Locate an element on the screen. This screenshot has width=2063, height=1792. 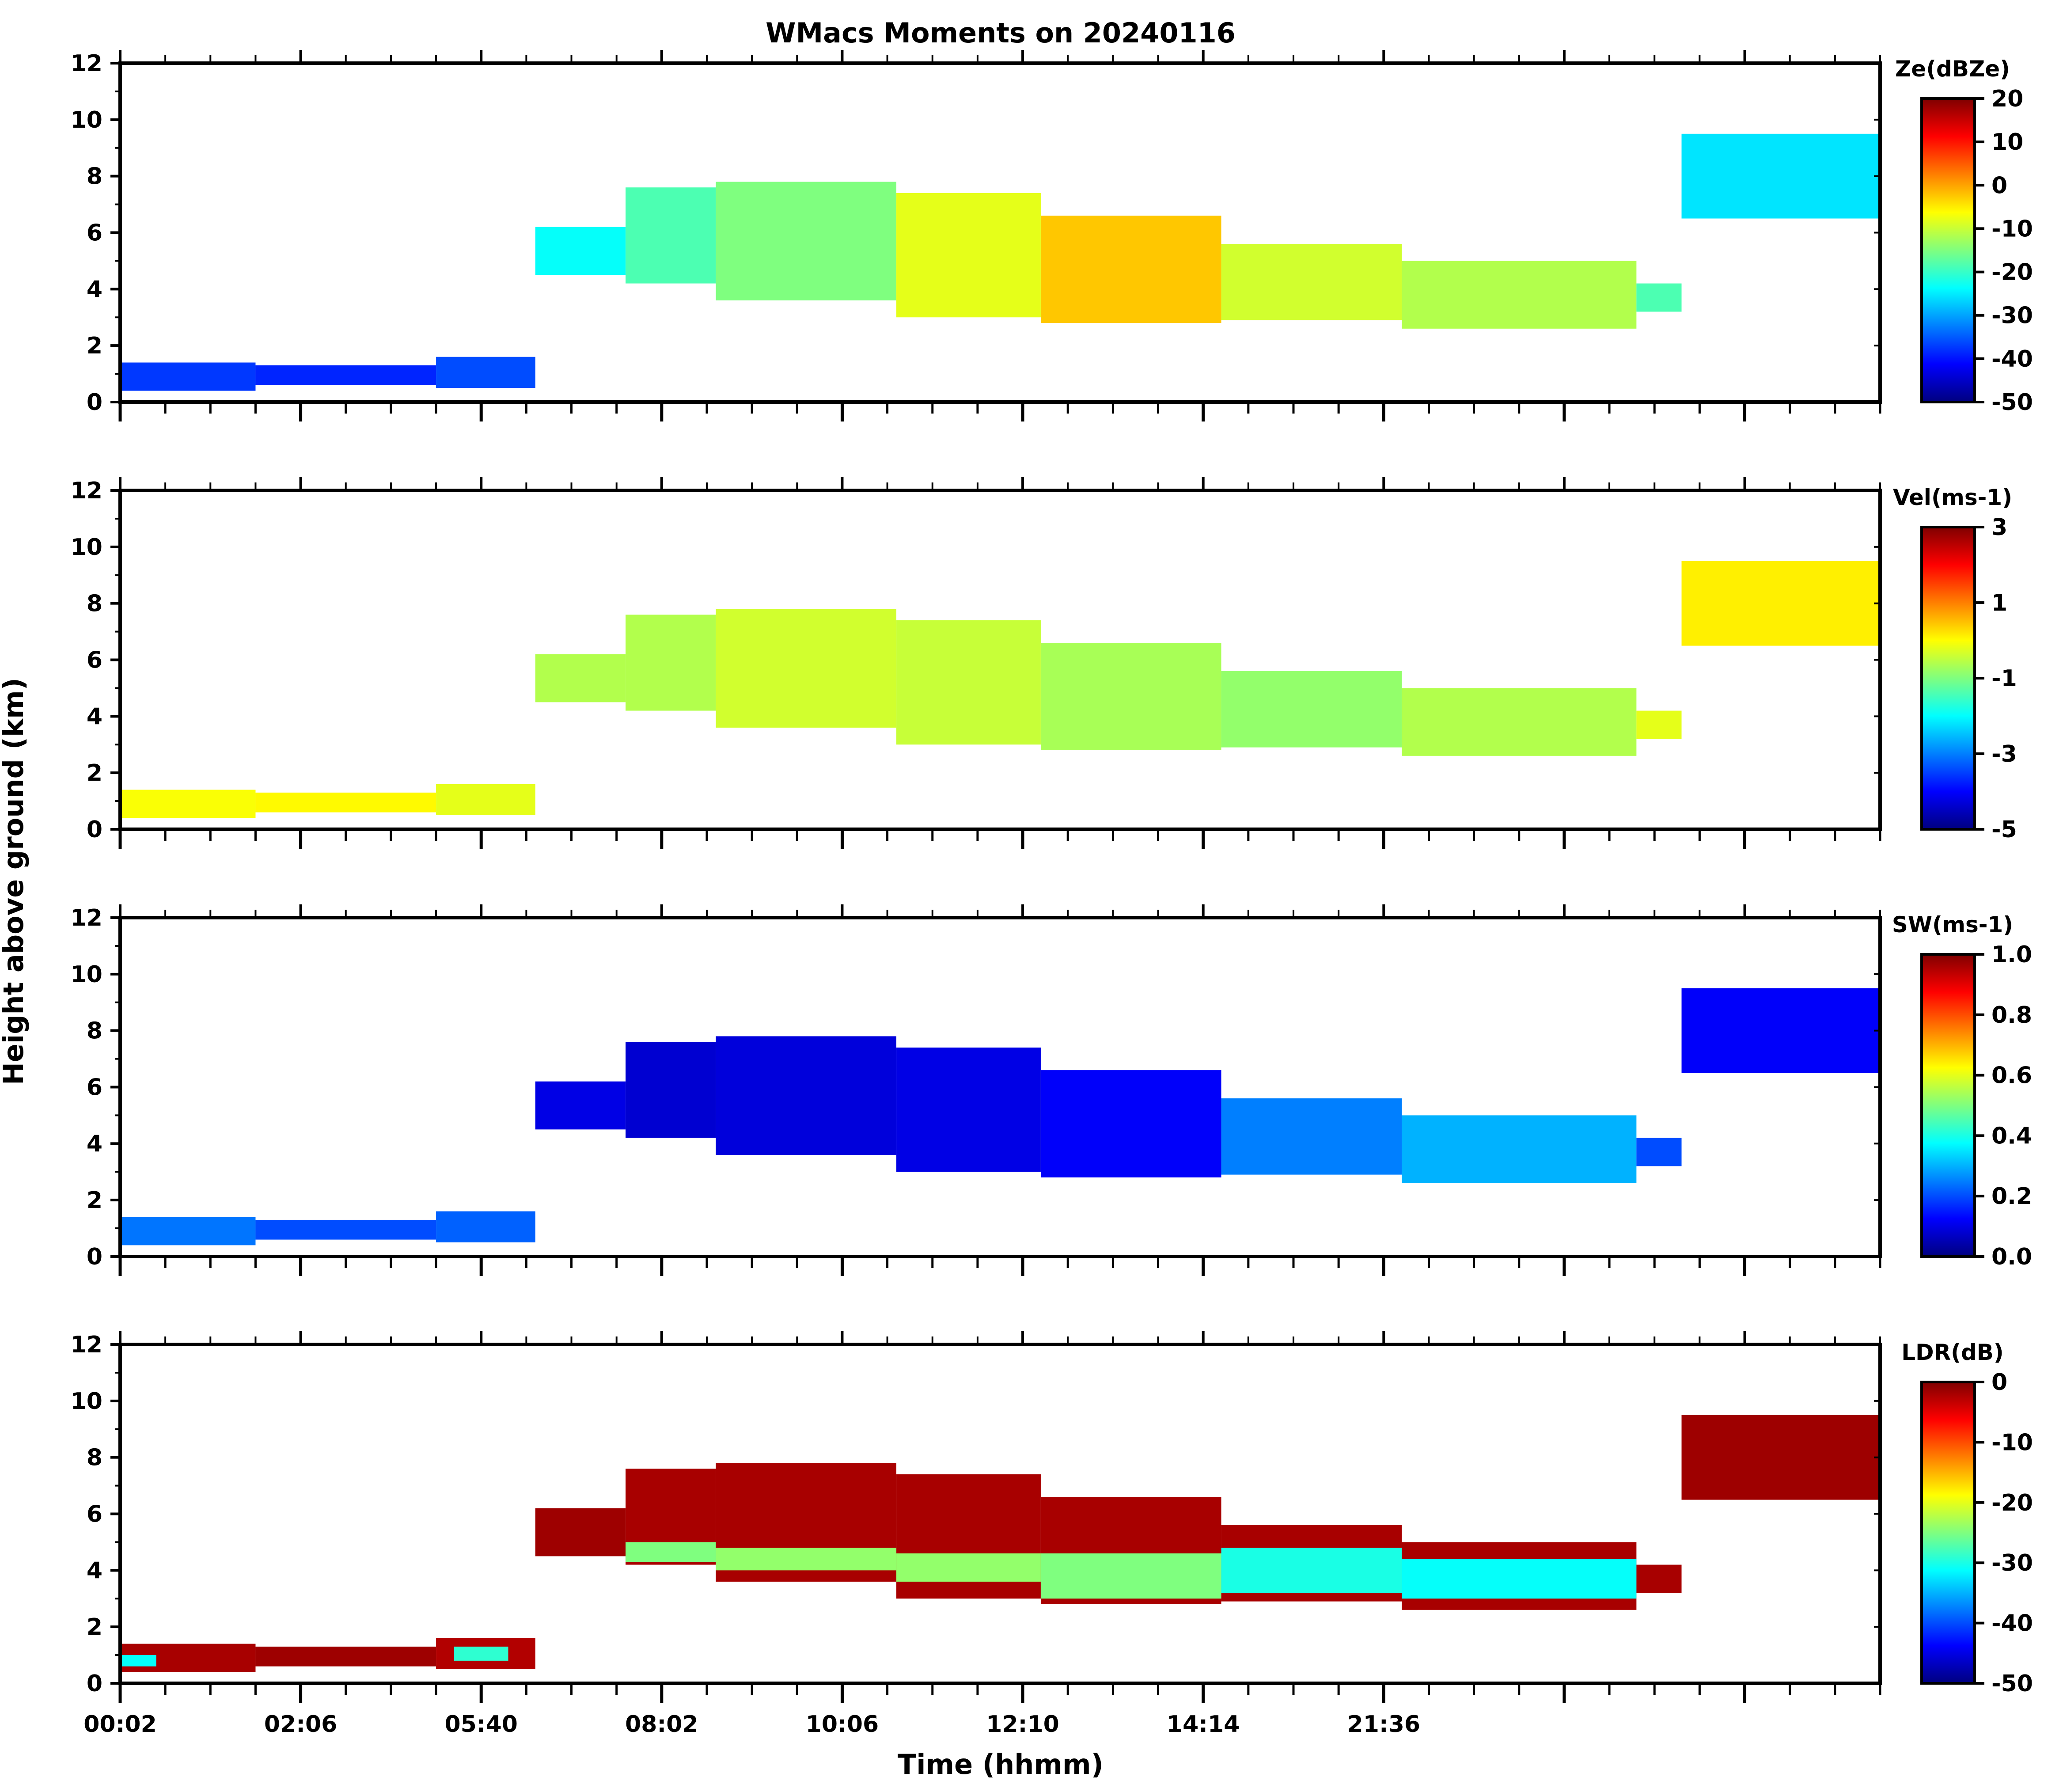
x-tick-label: 14:14 is located at coordinates (1203, 1724).